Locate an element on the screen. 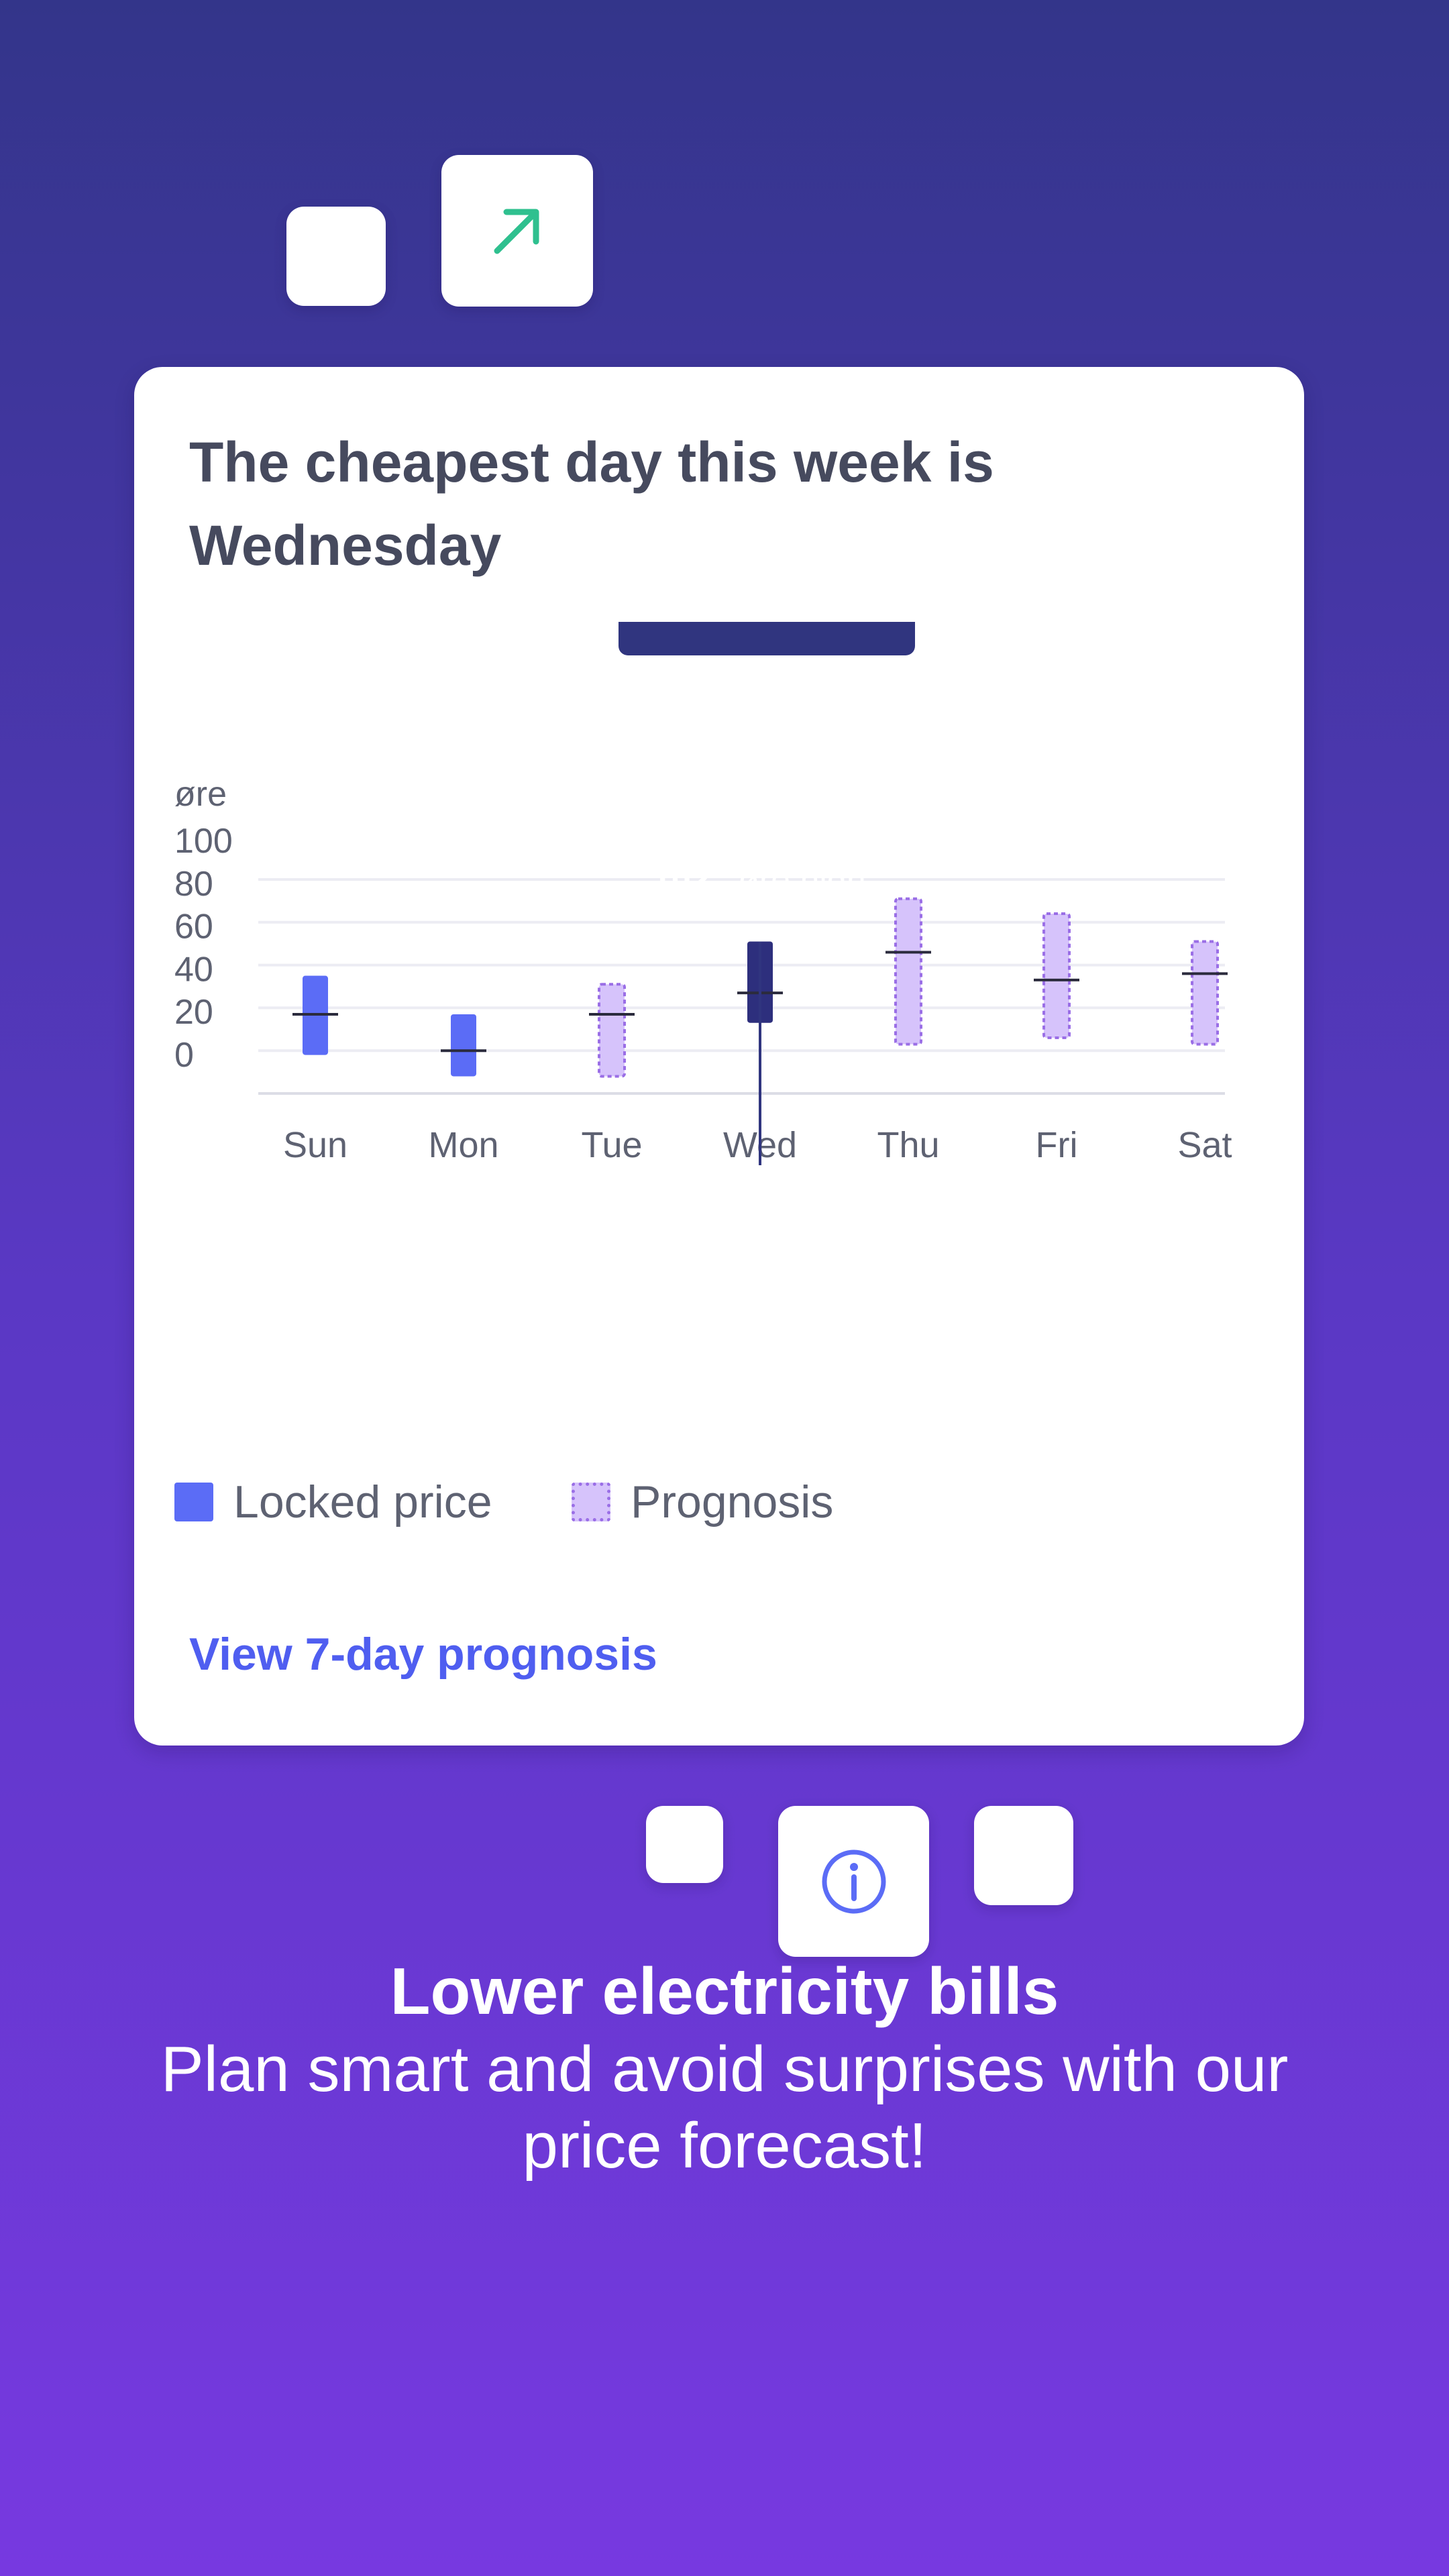 This screenshot has height=2576, width=1449. x-tick-label: Sun is located at coordinates (315, 1145).